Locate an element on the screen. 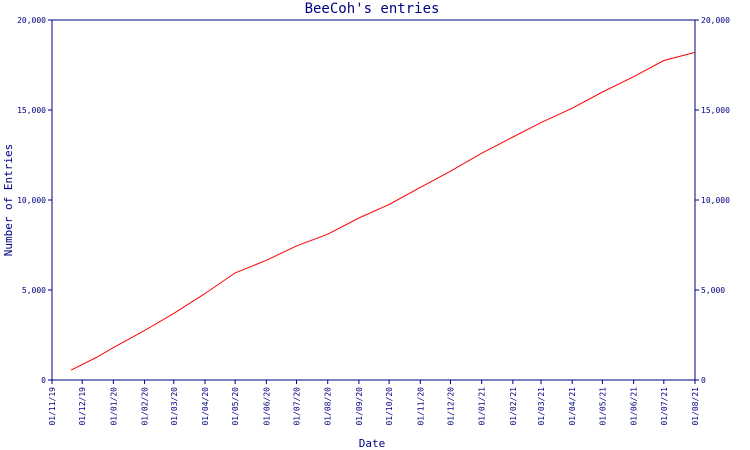  x-tick-label: 01/08/20 is located at coordinates (328, 406).